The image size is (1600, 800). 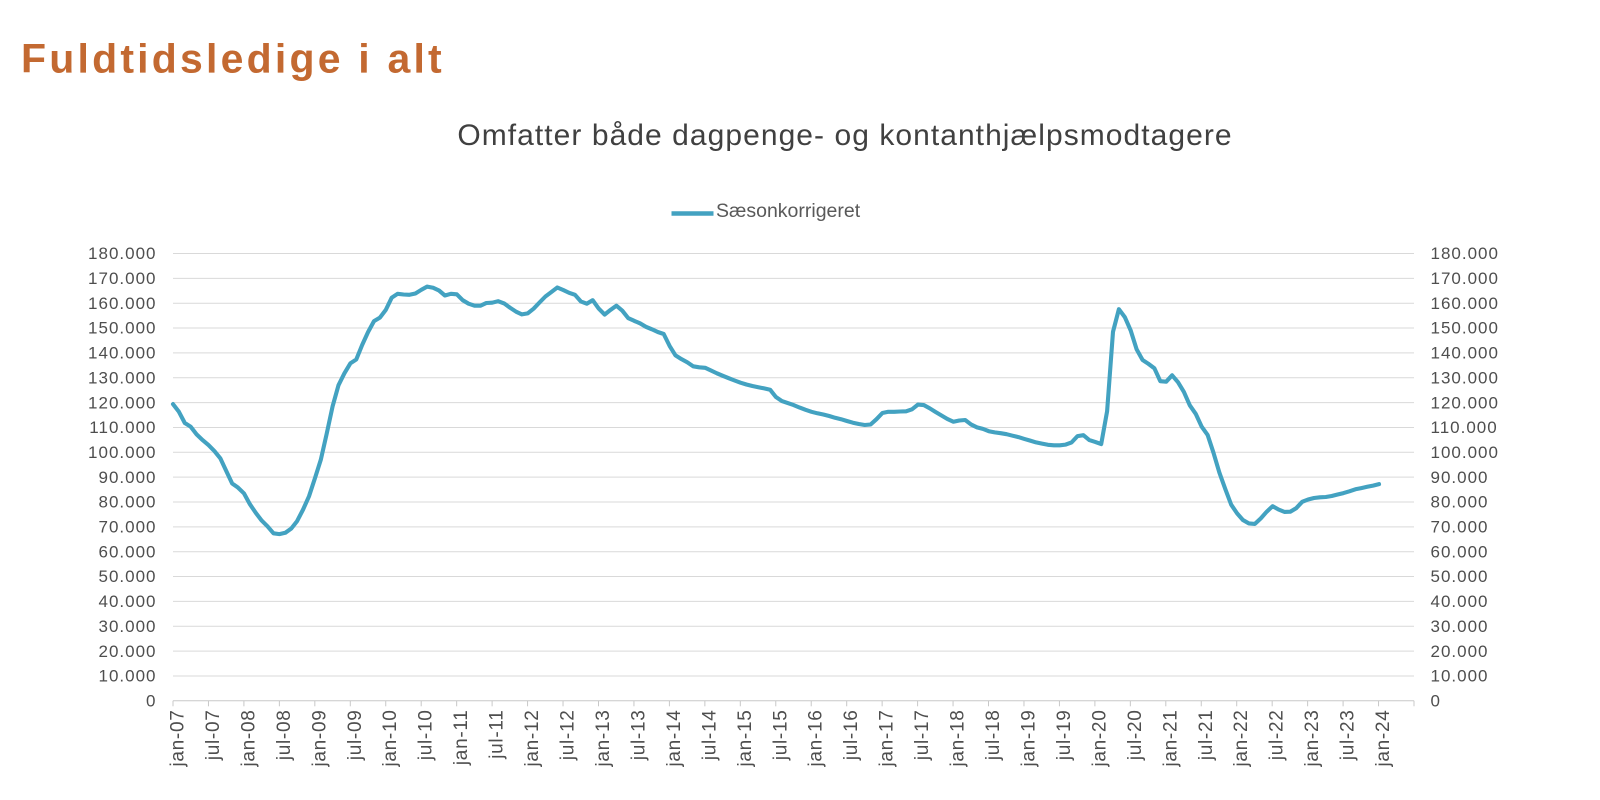 What do you see at coordinates (1064, 736) in the screenshot?
I see `svg-text: jul-19` at bounding box center [1064, 736].